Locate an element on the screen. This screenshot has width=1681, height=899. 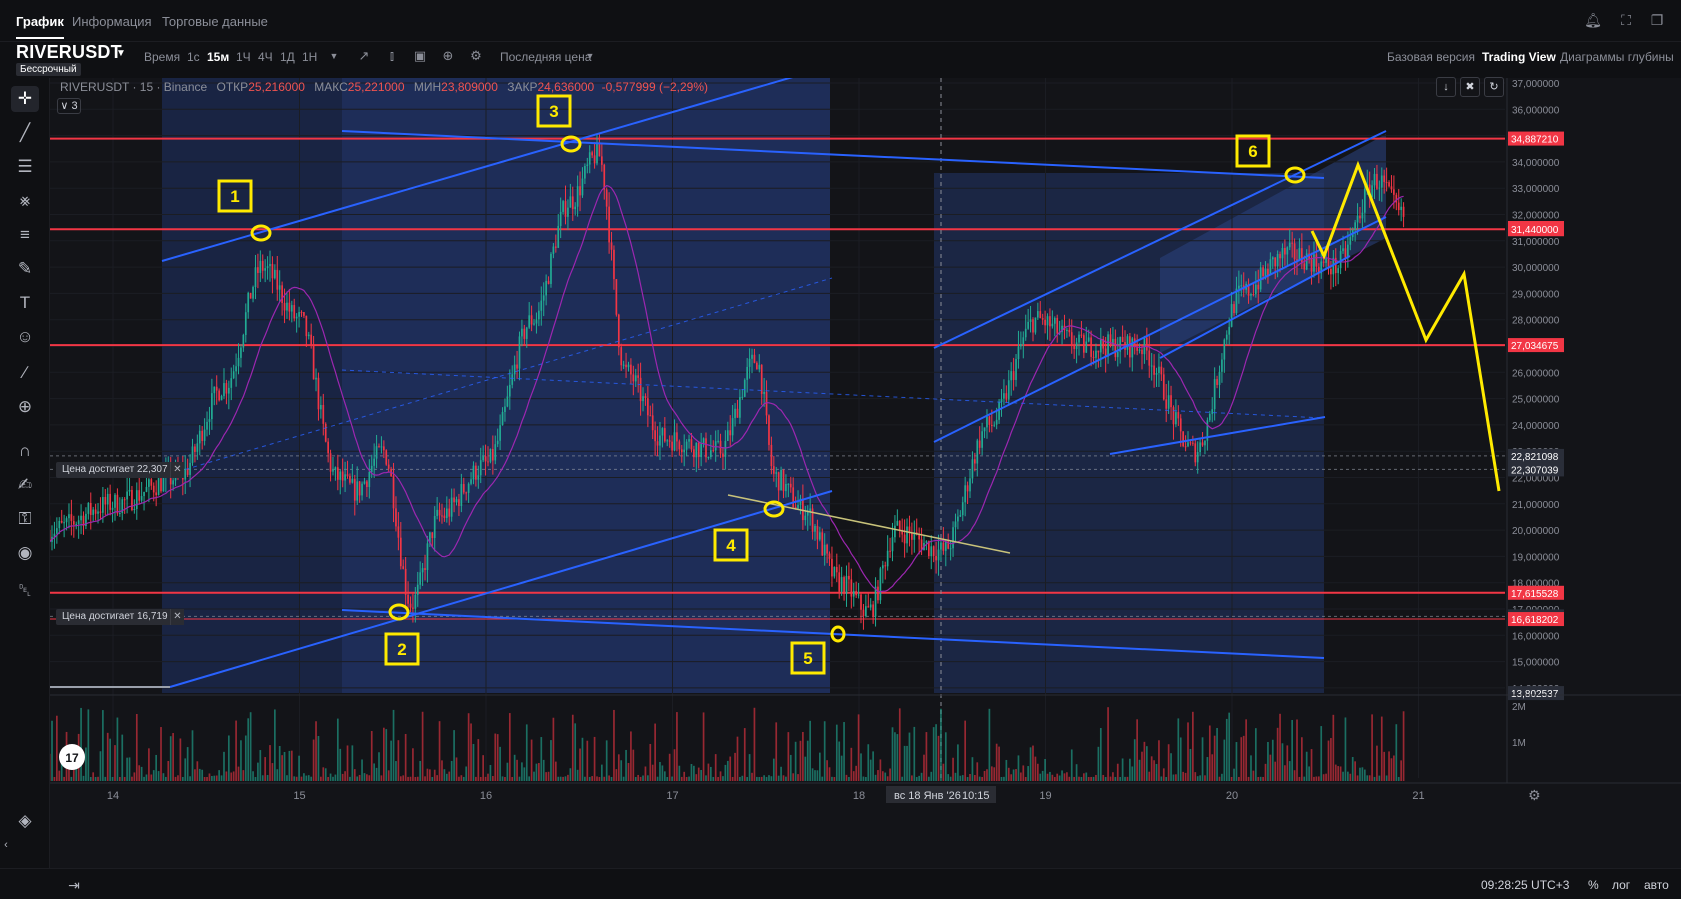
indicators-toggle: ∨ 3 is located at coordinates (69, 106).